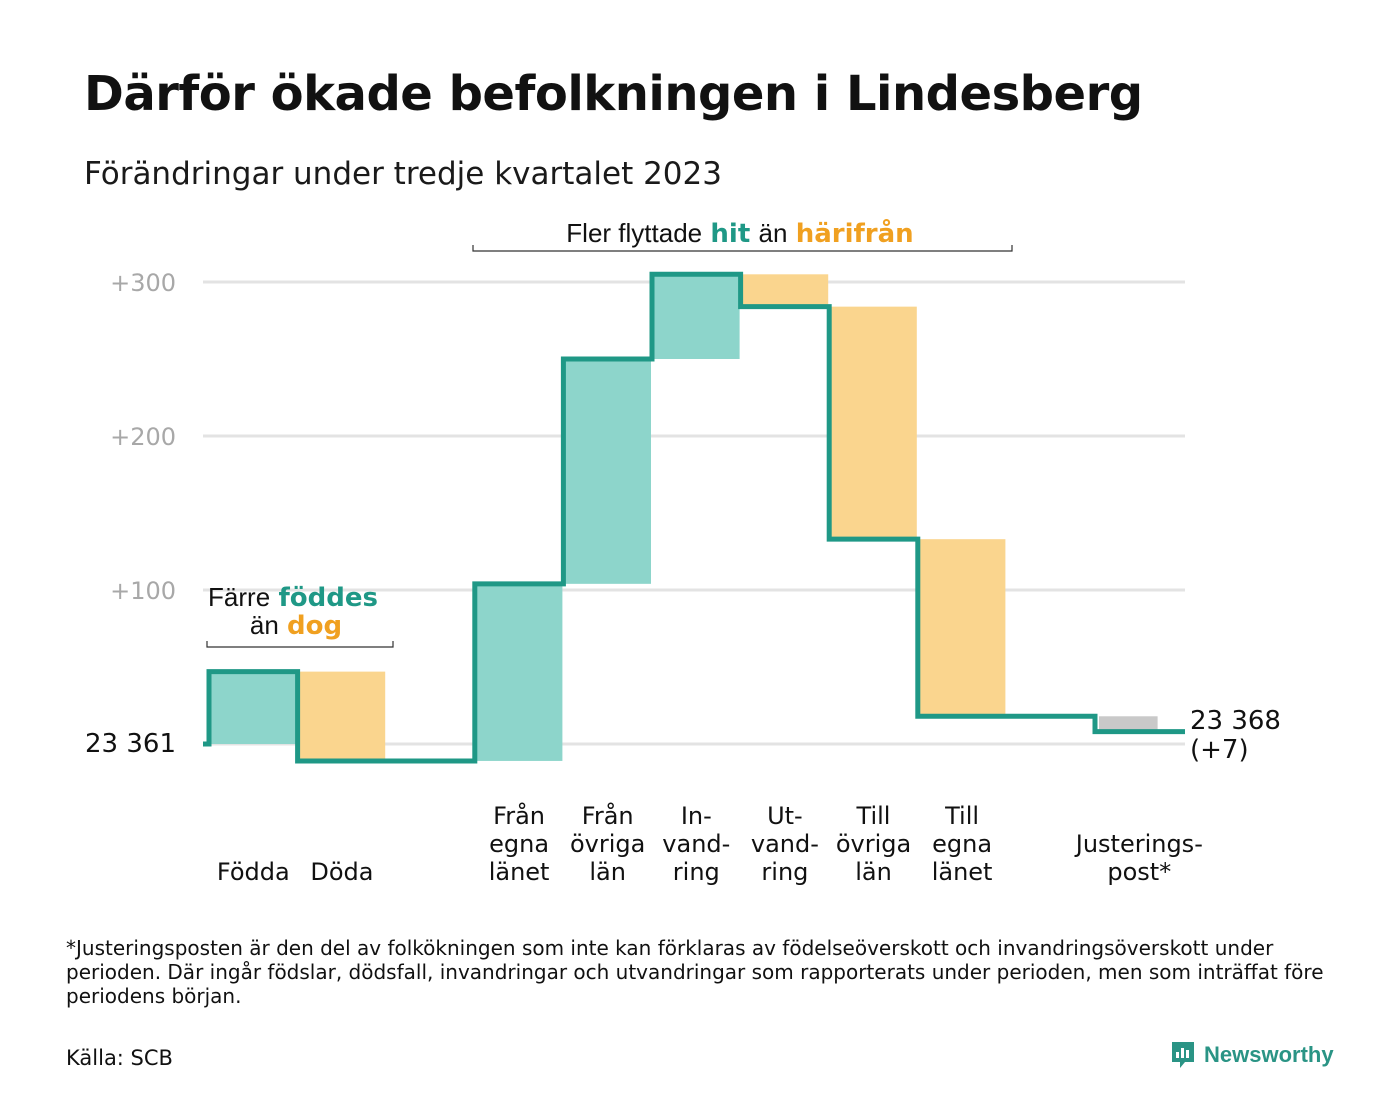 Image resolution: width=1400 pixels, height=1120 pixels. I want to click on bar-adjustment, so click(1128, 724).